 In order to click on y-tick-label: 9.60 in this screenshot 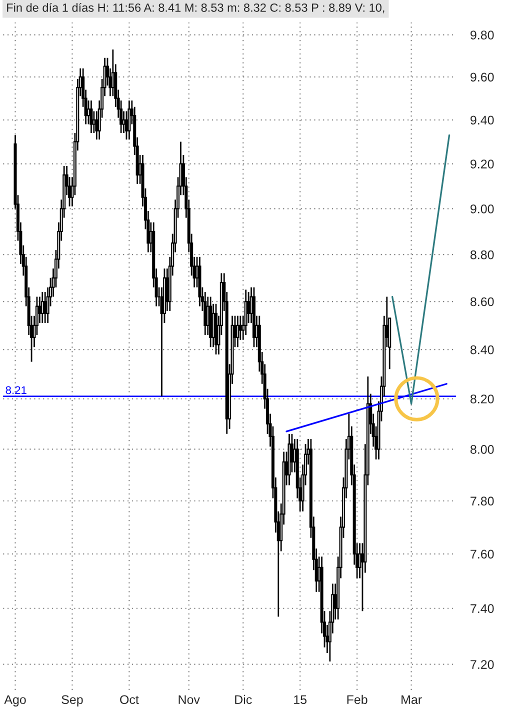, I will do `click(482, 77)`.